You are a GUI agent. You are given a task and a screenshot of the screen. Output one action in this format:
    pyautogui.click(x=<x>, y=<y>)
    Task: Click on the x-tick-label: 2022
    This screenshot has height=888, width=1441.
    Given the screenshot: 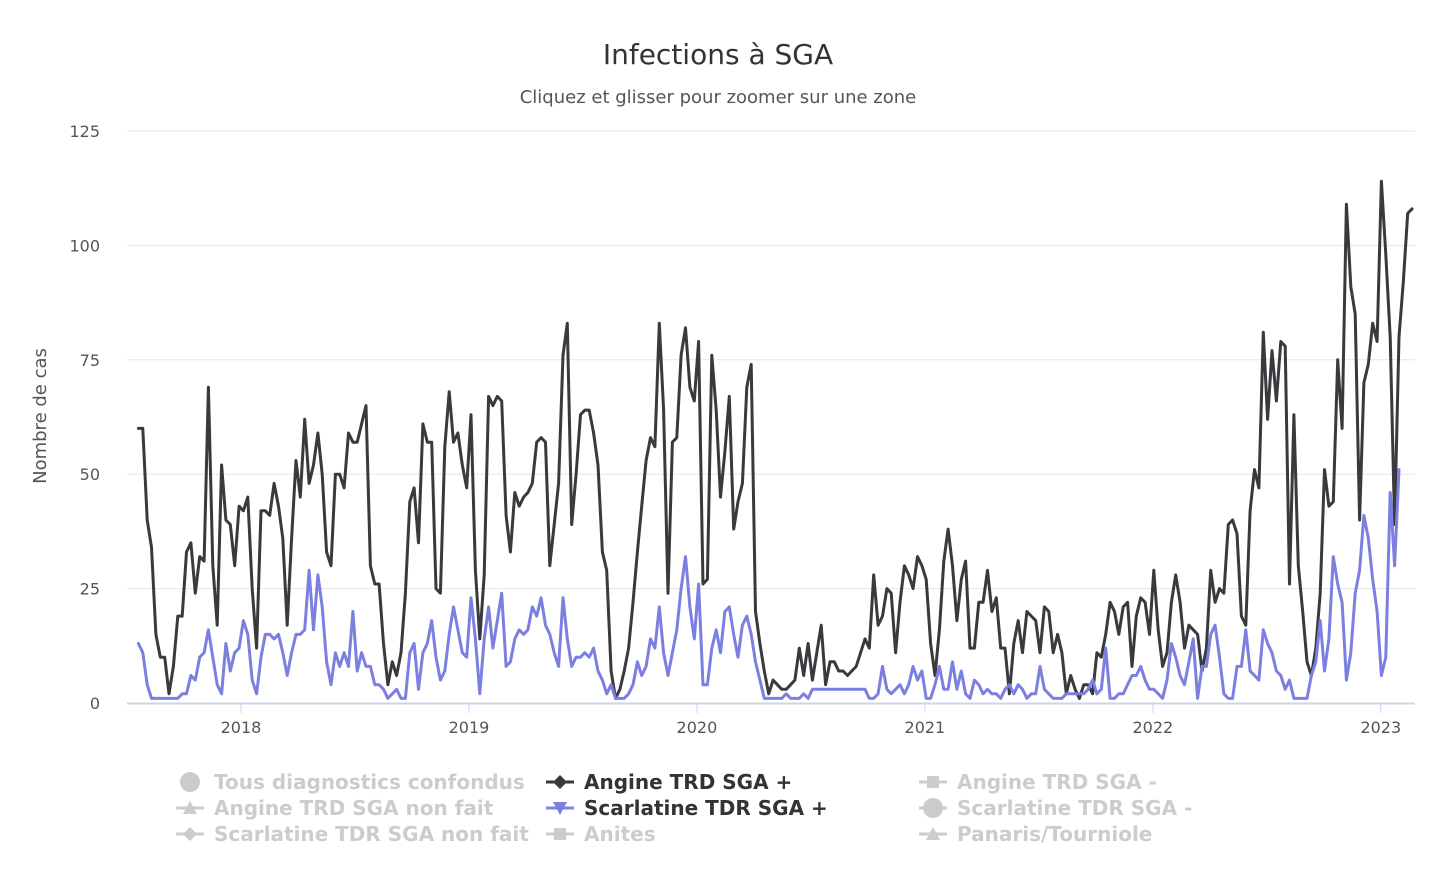 What is the action you would take?
    pyautogui.click(x=1152, y=727)
    